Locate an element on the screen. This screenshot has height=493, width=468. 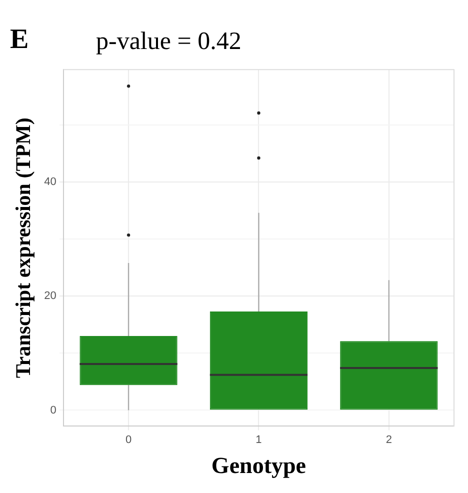
x-tick-label: 0 is located at coordinates (128, 440).